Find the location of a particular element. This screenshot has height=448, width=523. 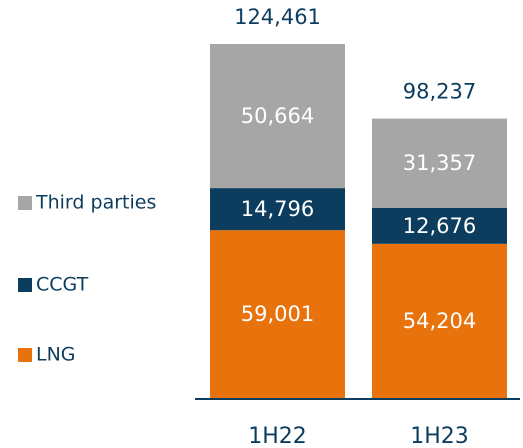

x-tick-label: 1H23 is located at coordinates (439, 436).